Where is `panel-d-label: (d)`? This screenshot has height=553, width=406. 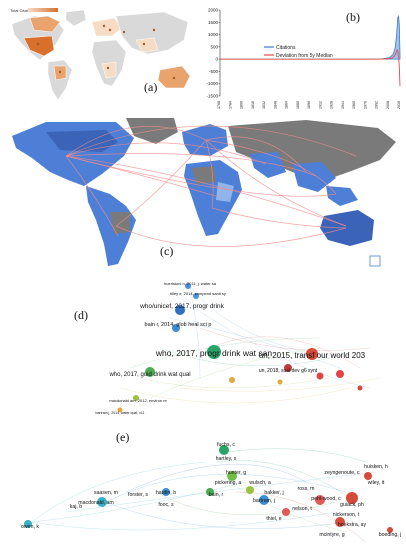 panel-d-label: (d) is located at coordinates (81, 315).